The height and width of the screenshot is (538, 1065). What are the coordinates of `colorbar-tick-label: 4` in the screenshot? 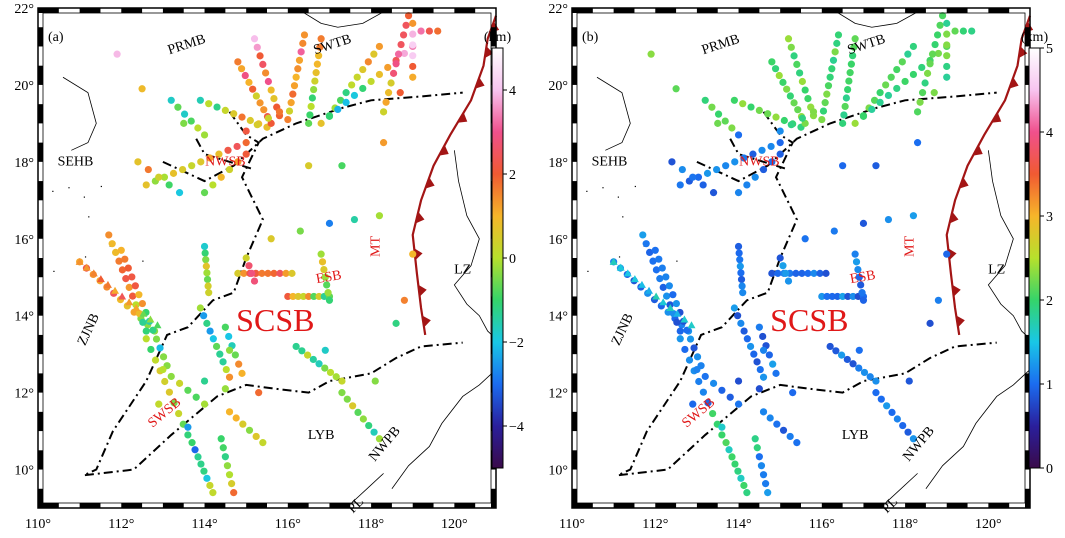 It's located at (1049, 133).